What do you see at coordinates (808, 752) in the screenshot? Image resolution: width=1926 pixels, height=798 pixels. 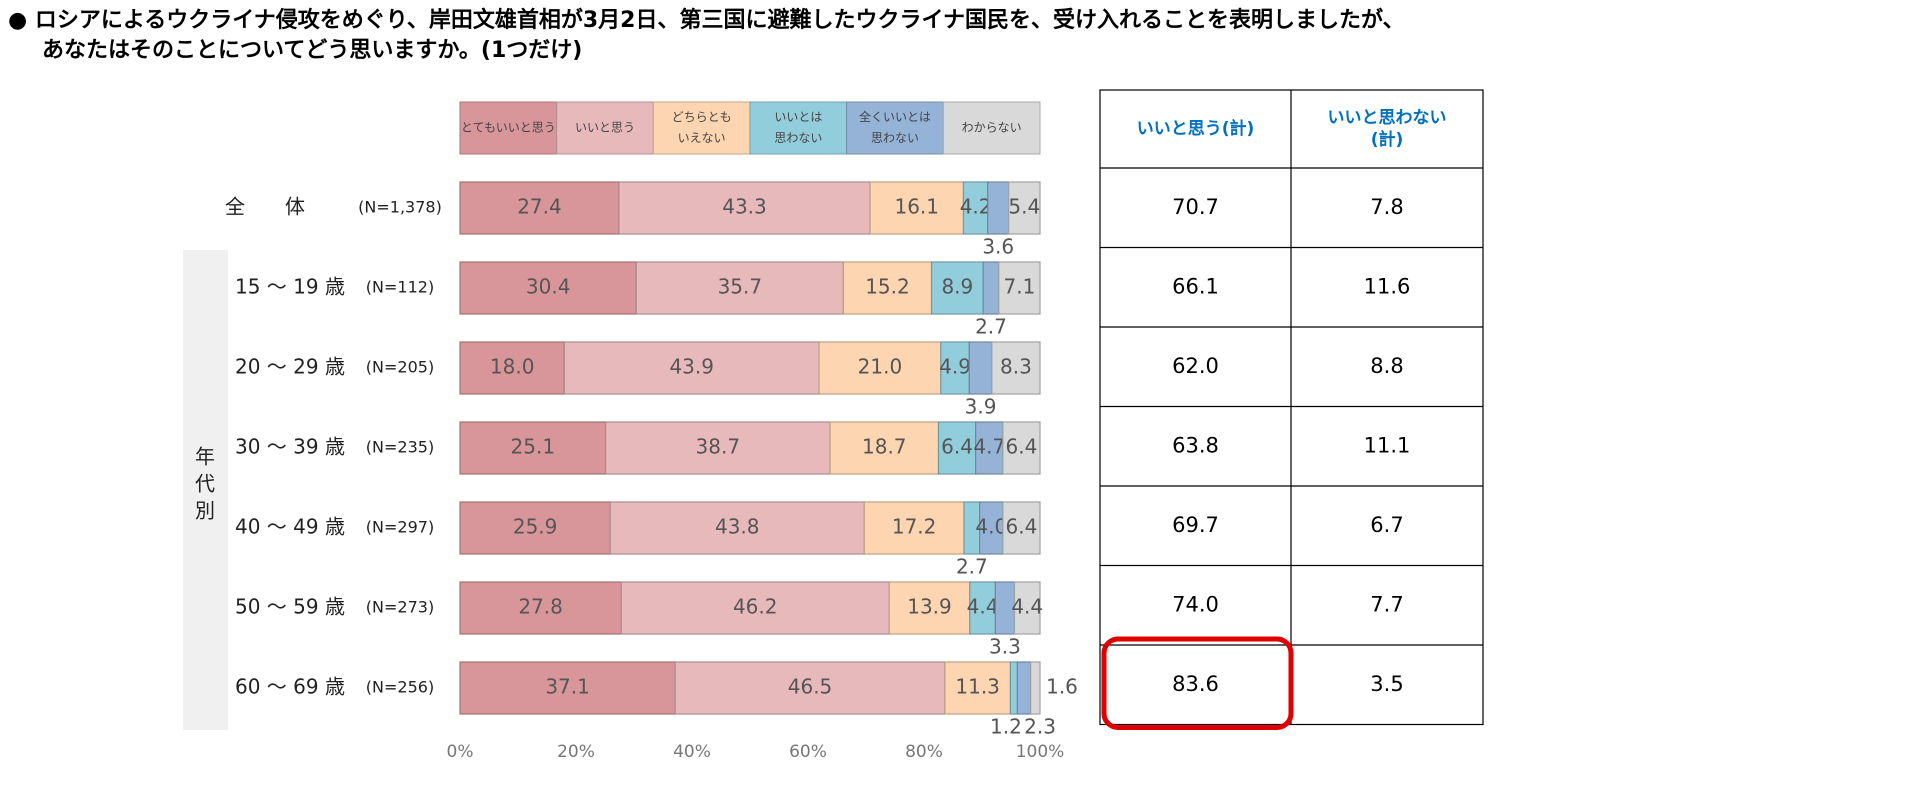 I see `x-tick-label: 60%` at bounding box center [808, 752].